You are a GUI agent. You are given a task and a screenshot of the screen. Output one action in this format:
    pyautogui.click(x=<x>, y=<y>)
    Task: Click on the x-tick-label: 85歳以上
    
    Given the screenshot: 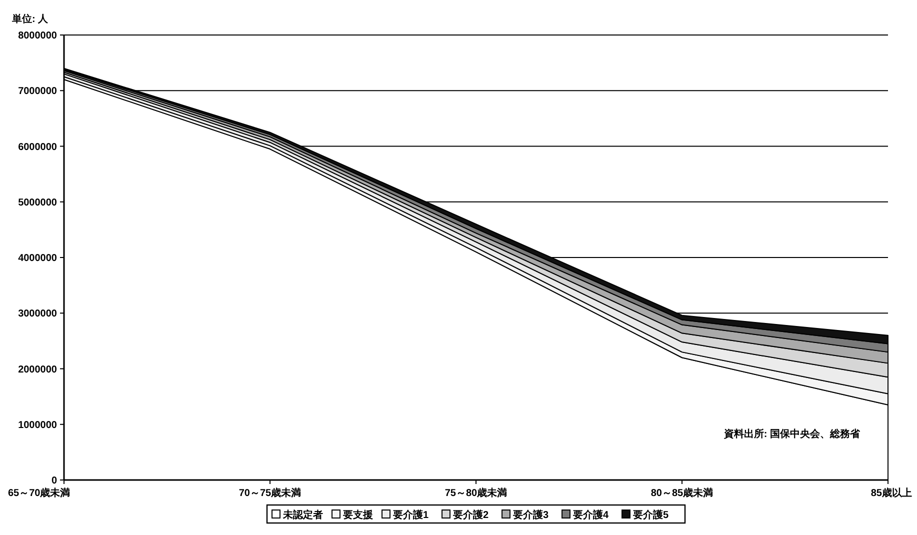 What is the action you would take?
    pyautogui.click(x=891, y=493)
    